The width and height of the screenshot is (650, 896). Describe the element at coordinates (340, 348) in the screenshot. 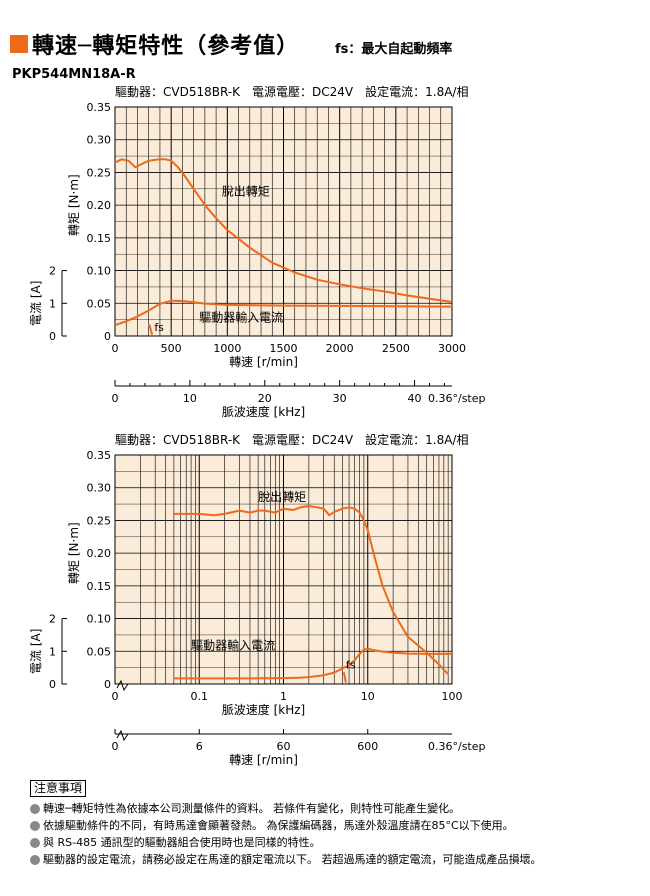

I see `x-tick-label: 2000` at that location.